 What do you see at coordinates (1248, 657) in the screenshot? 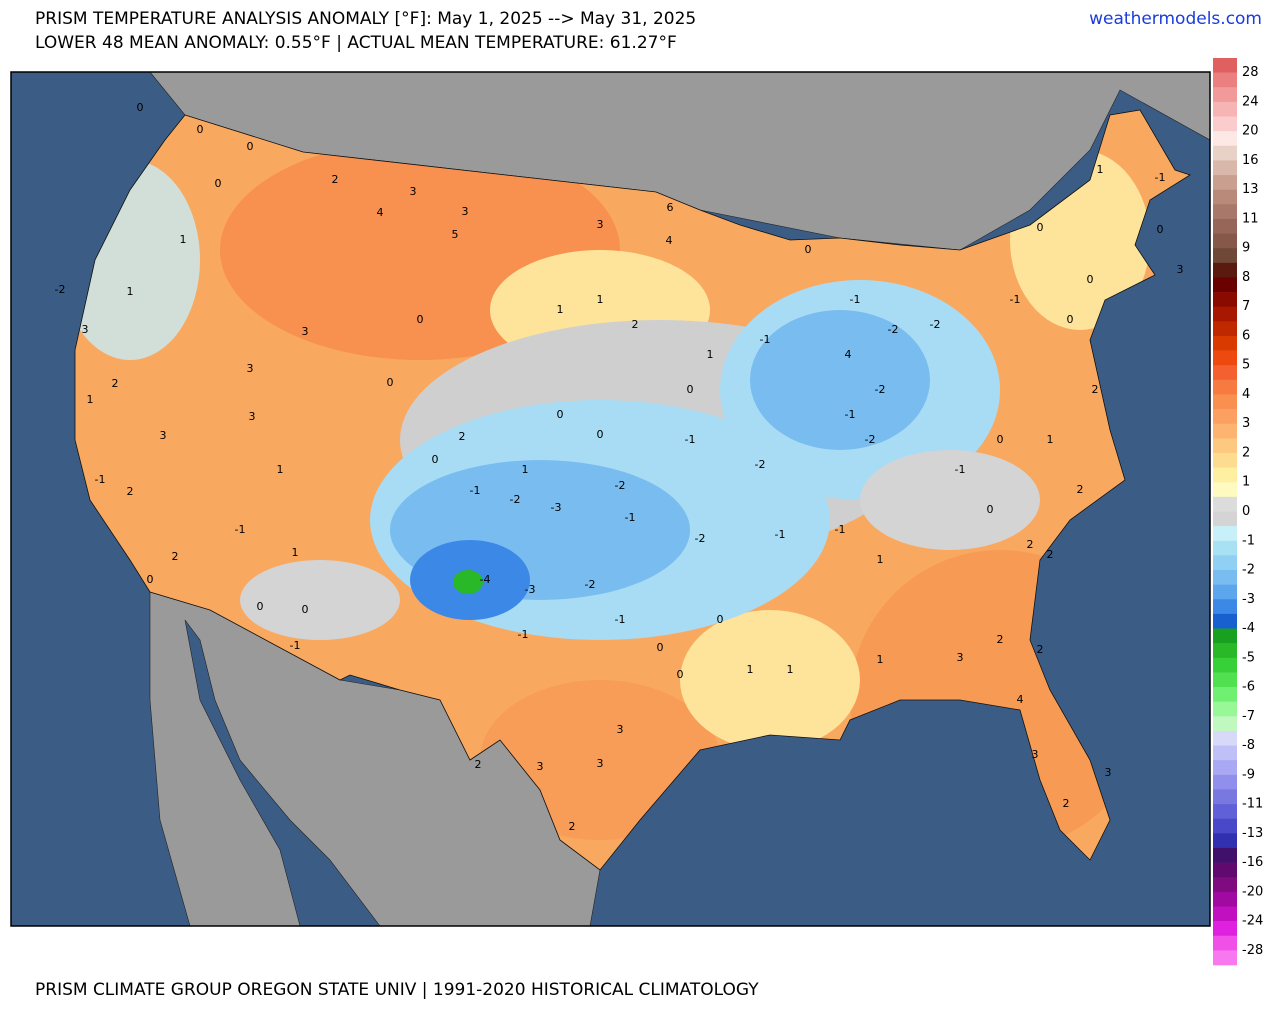
I see `colorbar-label: -5` at bounding box center [1248, 657].